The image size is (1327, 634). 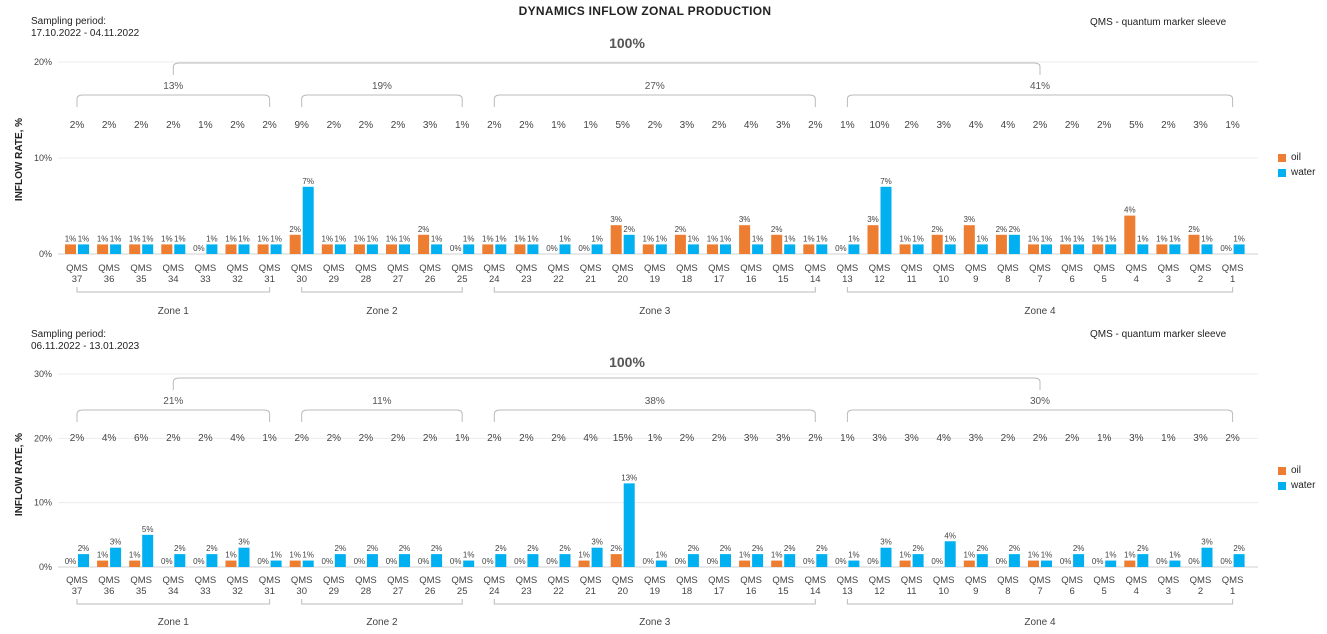 What do you see at coordinates (783, 279) in the screenshot?
I see `category-label-number: 15` at bounding box center [783, 279].